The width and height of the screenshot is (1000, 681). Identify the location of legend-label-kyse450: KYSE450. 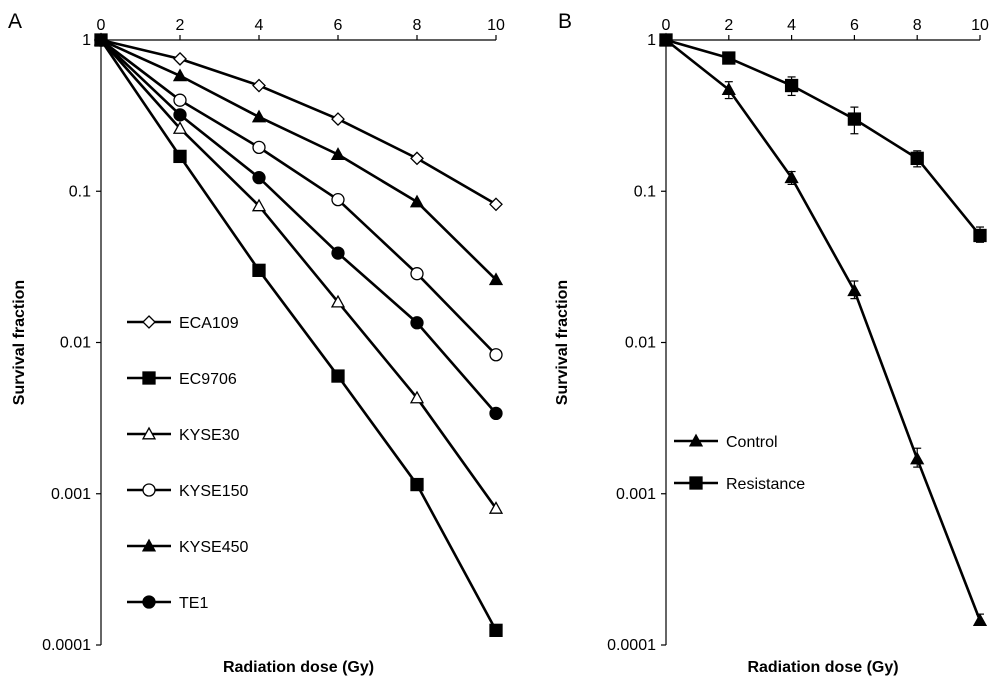
(213, 547).